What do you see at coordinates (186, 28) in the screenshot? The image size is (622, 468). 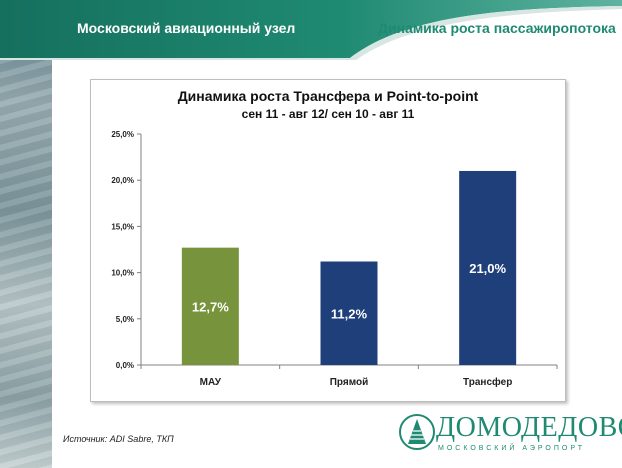 I see `header-left-title: Московский авиационный узел` at bounding box center [186, 28].